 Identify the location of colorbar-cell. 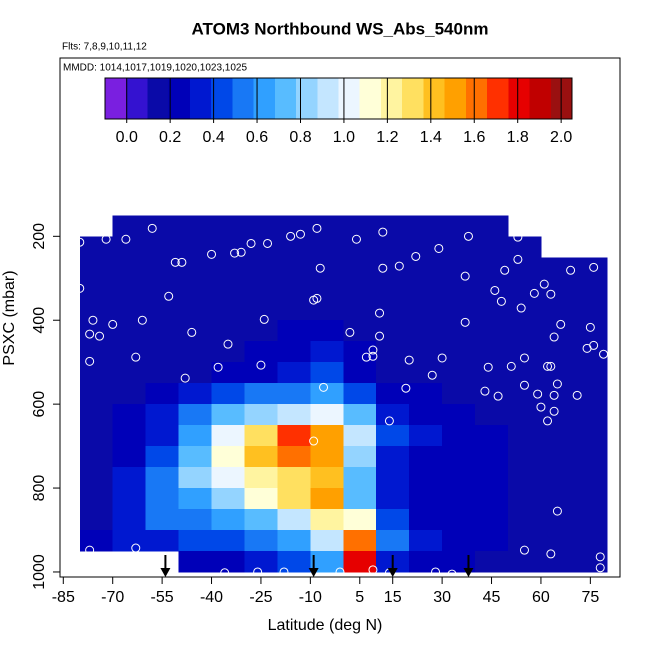
(349, 98).